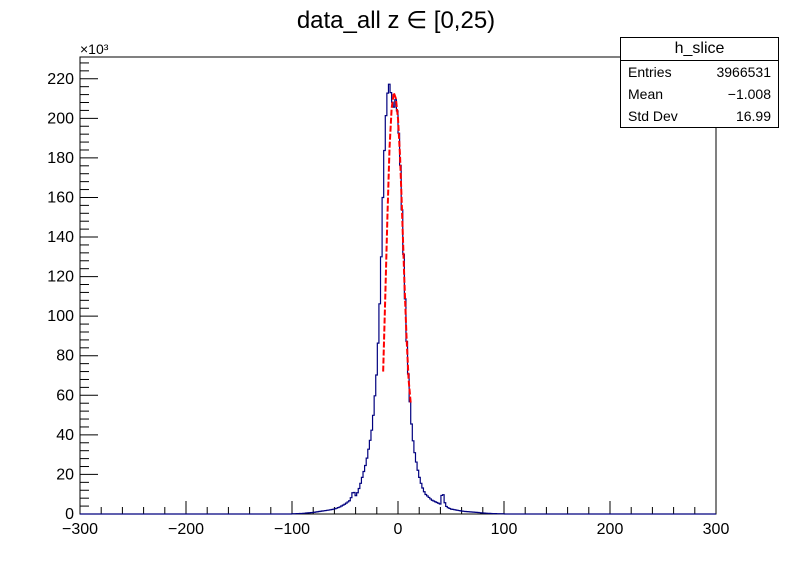  Describe the element at coordinates (60, 79) in the screenshot. I see `y-tick-label: 220` at that location.